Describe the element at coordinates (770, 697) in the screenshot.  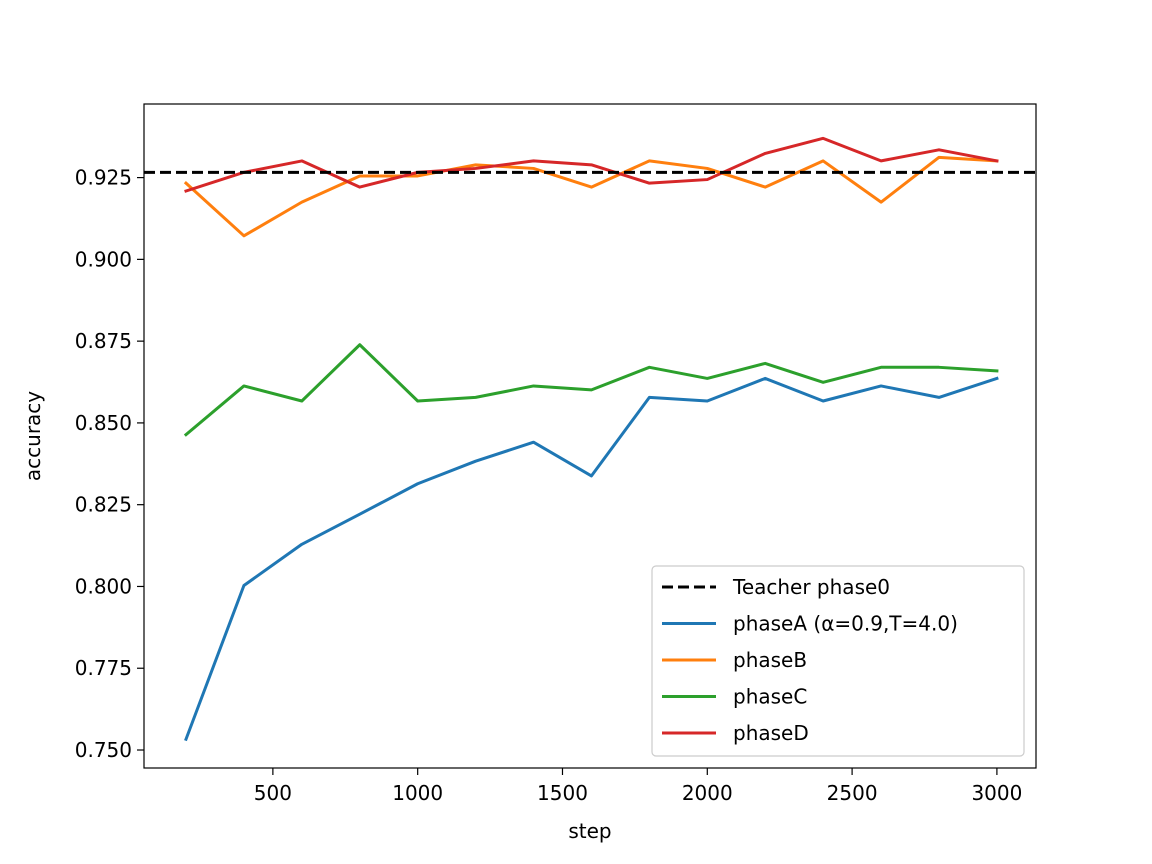
I see `legend-label: phaseC` at that location.